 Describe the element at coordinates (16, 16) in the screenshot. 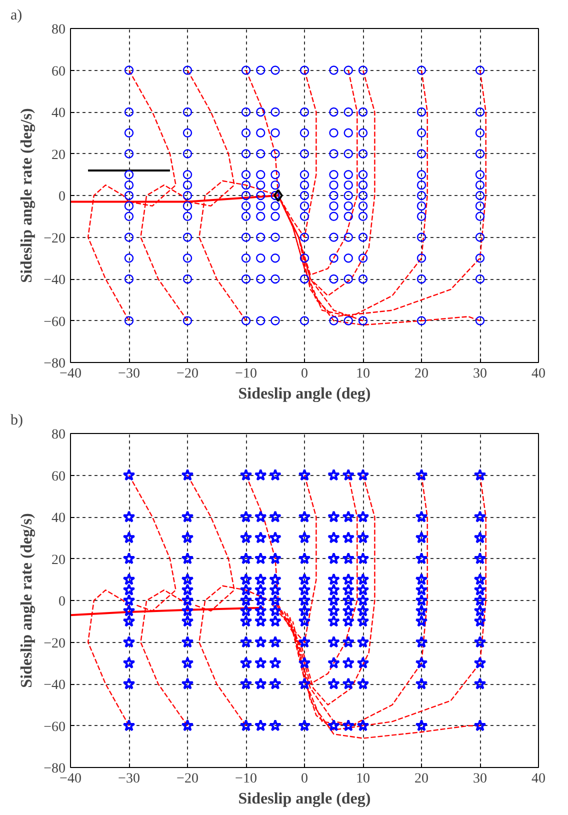

I see `chart-title: a)` at that location.